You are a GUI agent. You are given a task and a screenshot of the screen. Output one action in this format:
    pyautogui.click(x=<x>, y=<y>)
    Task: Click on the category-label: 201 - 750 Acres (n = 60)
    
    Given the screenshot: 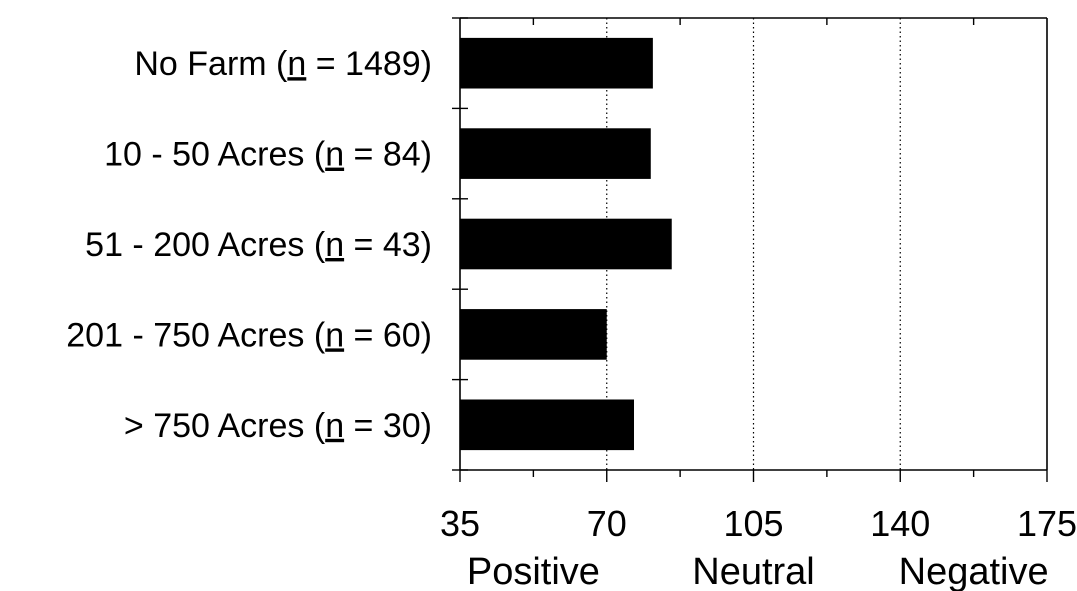 What is the action you would take?
    pyautogui.click(x=249, y=335)
    